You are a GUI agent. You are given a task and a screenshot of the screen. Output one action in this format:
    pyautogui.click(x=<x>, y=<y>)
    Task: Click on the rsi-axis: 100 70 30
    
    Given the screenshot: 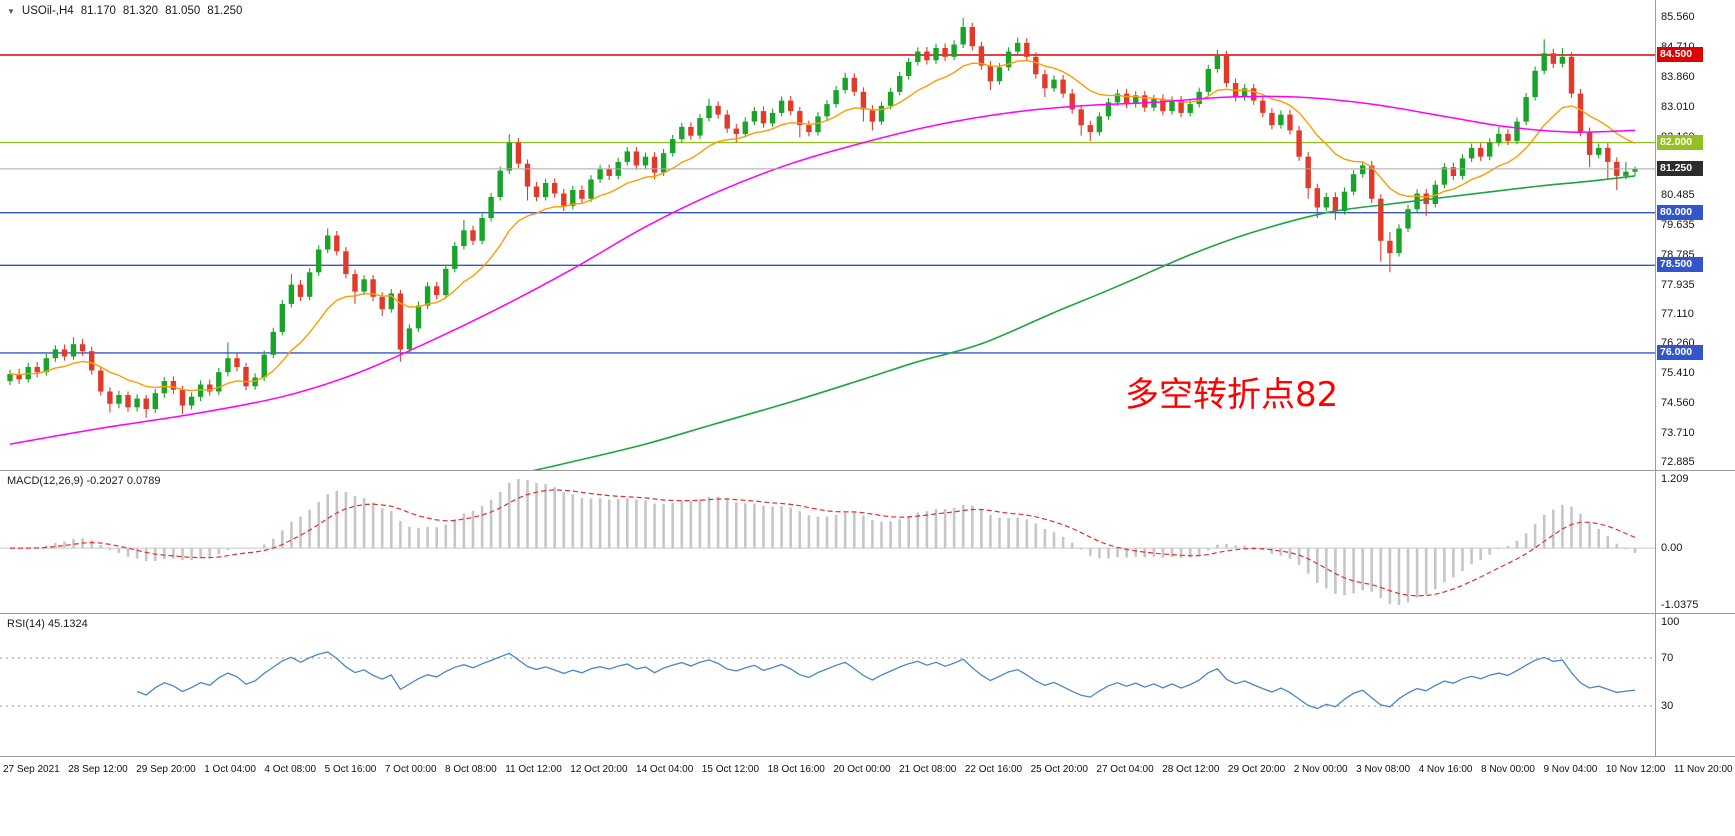 What is the action you would take?
    pyautogui.click(x=1695, y=685)
    